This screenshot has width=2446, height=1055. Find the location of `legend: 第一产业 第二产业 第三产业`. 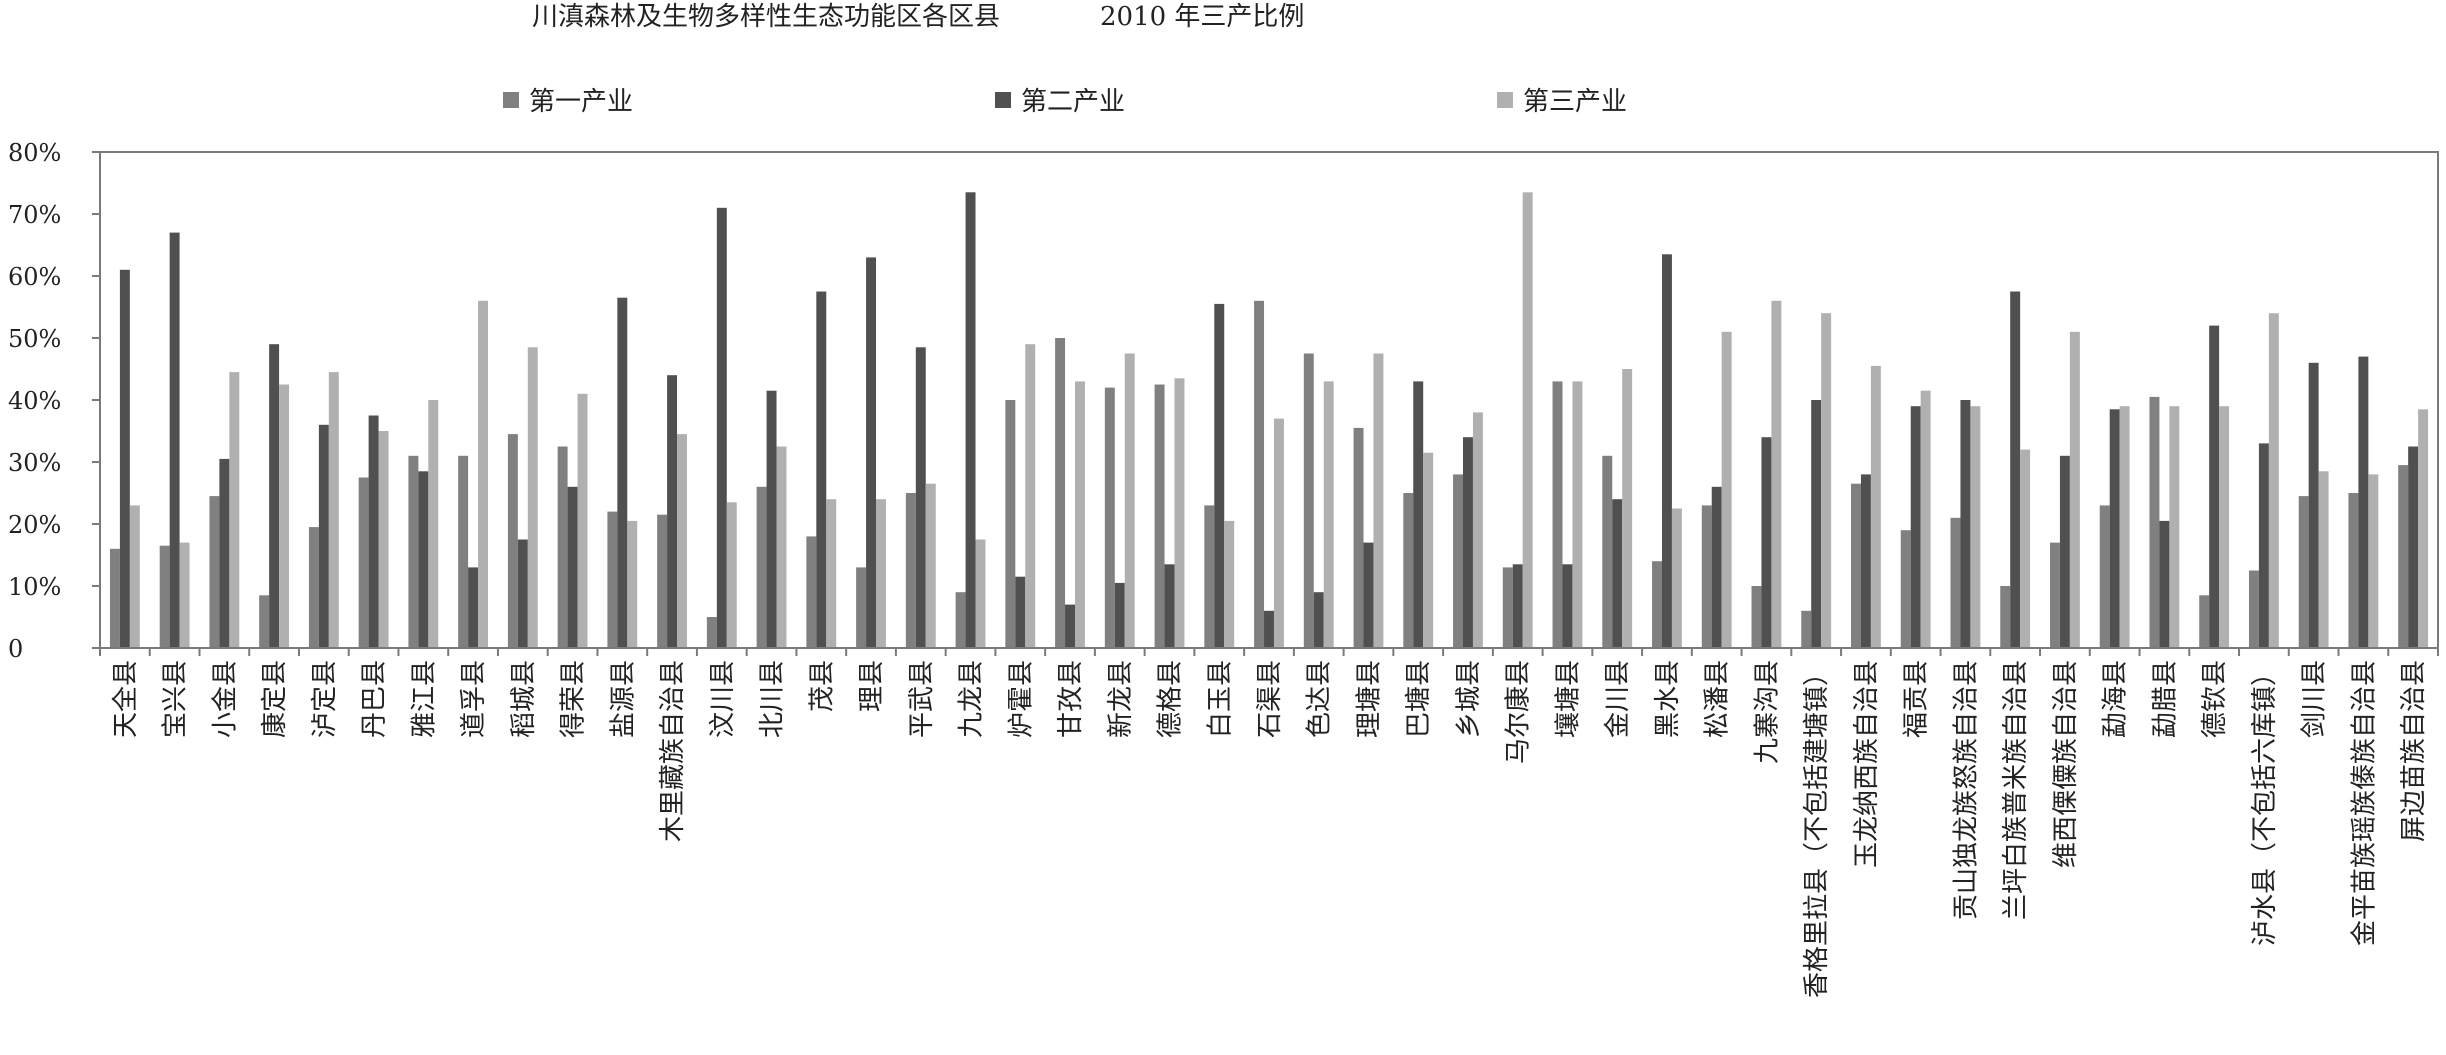

legend: 第一产业 第二产业 第三产业 is located at coordinates (1065, 102).